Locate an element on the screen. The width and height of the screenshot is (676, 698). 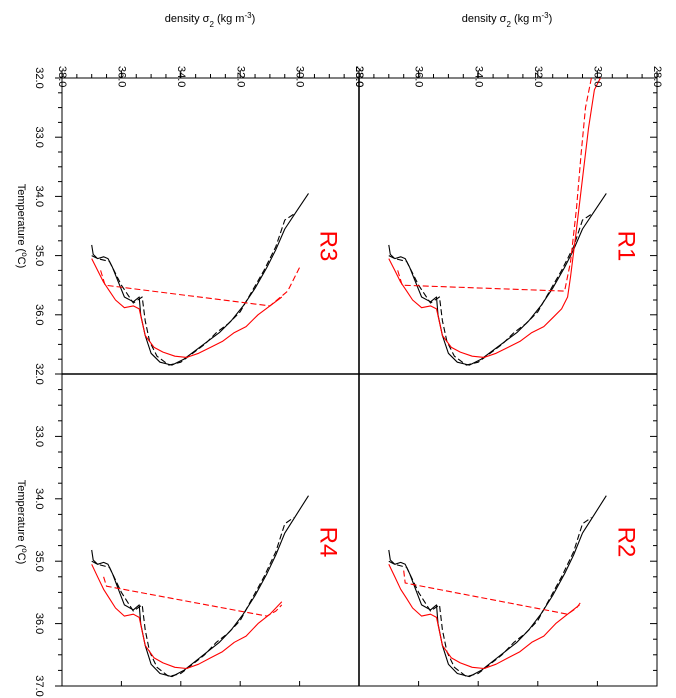
y-tick-label: 37.0 is located at coordinates (39, 685).